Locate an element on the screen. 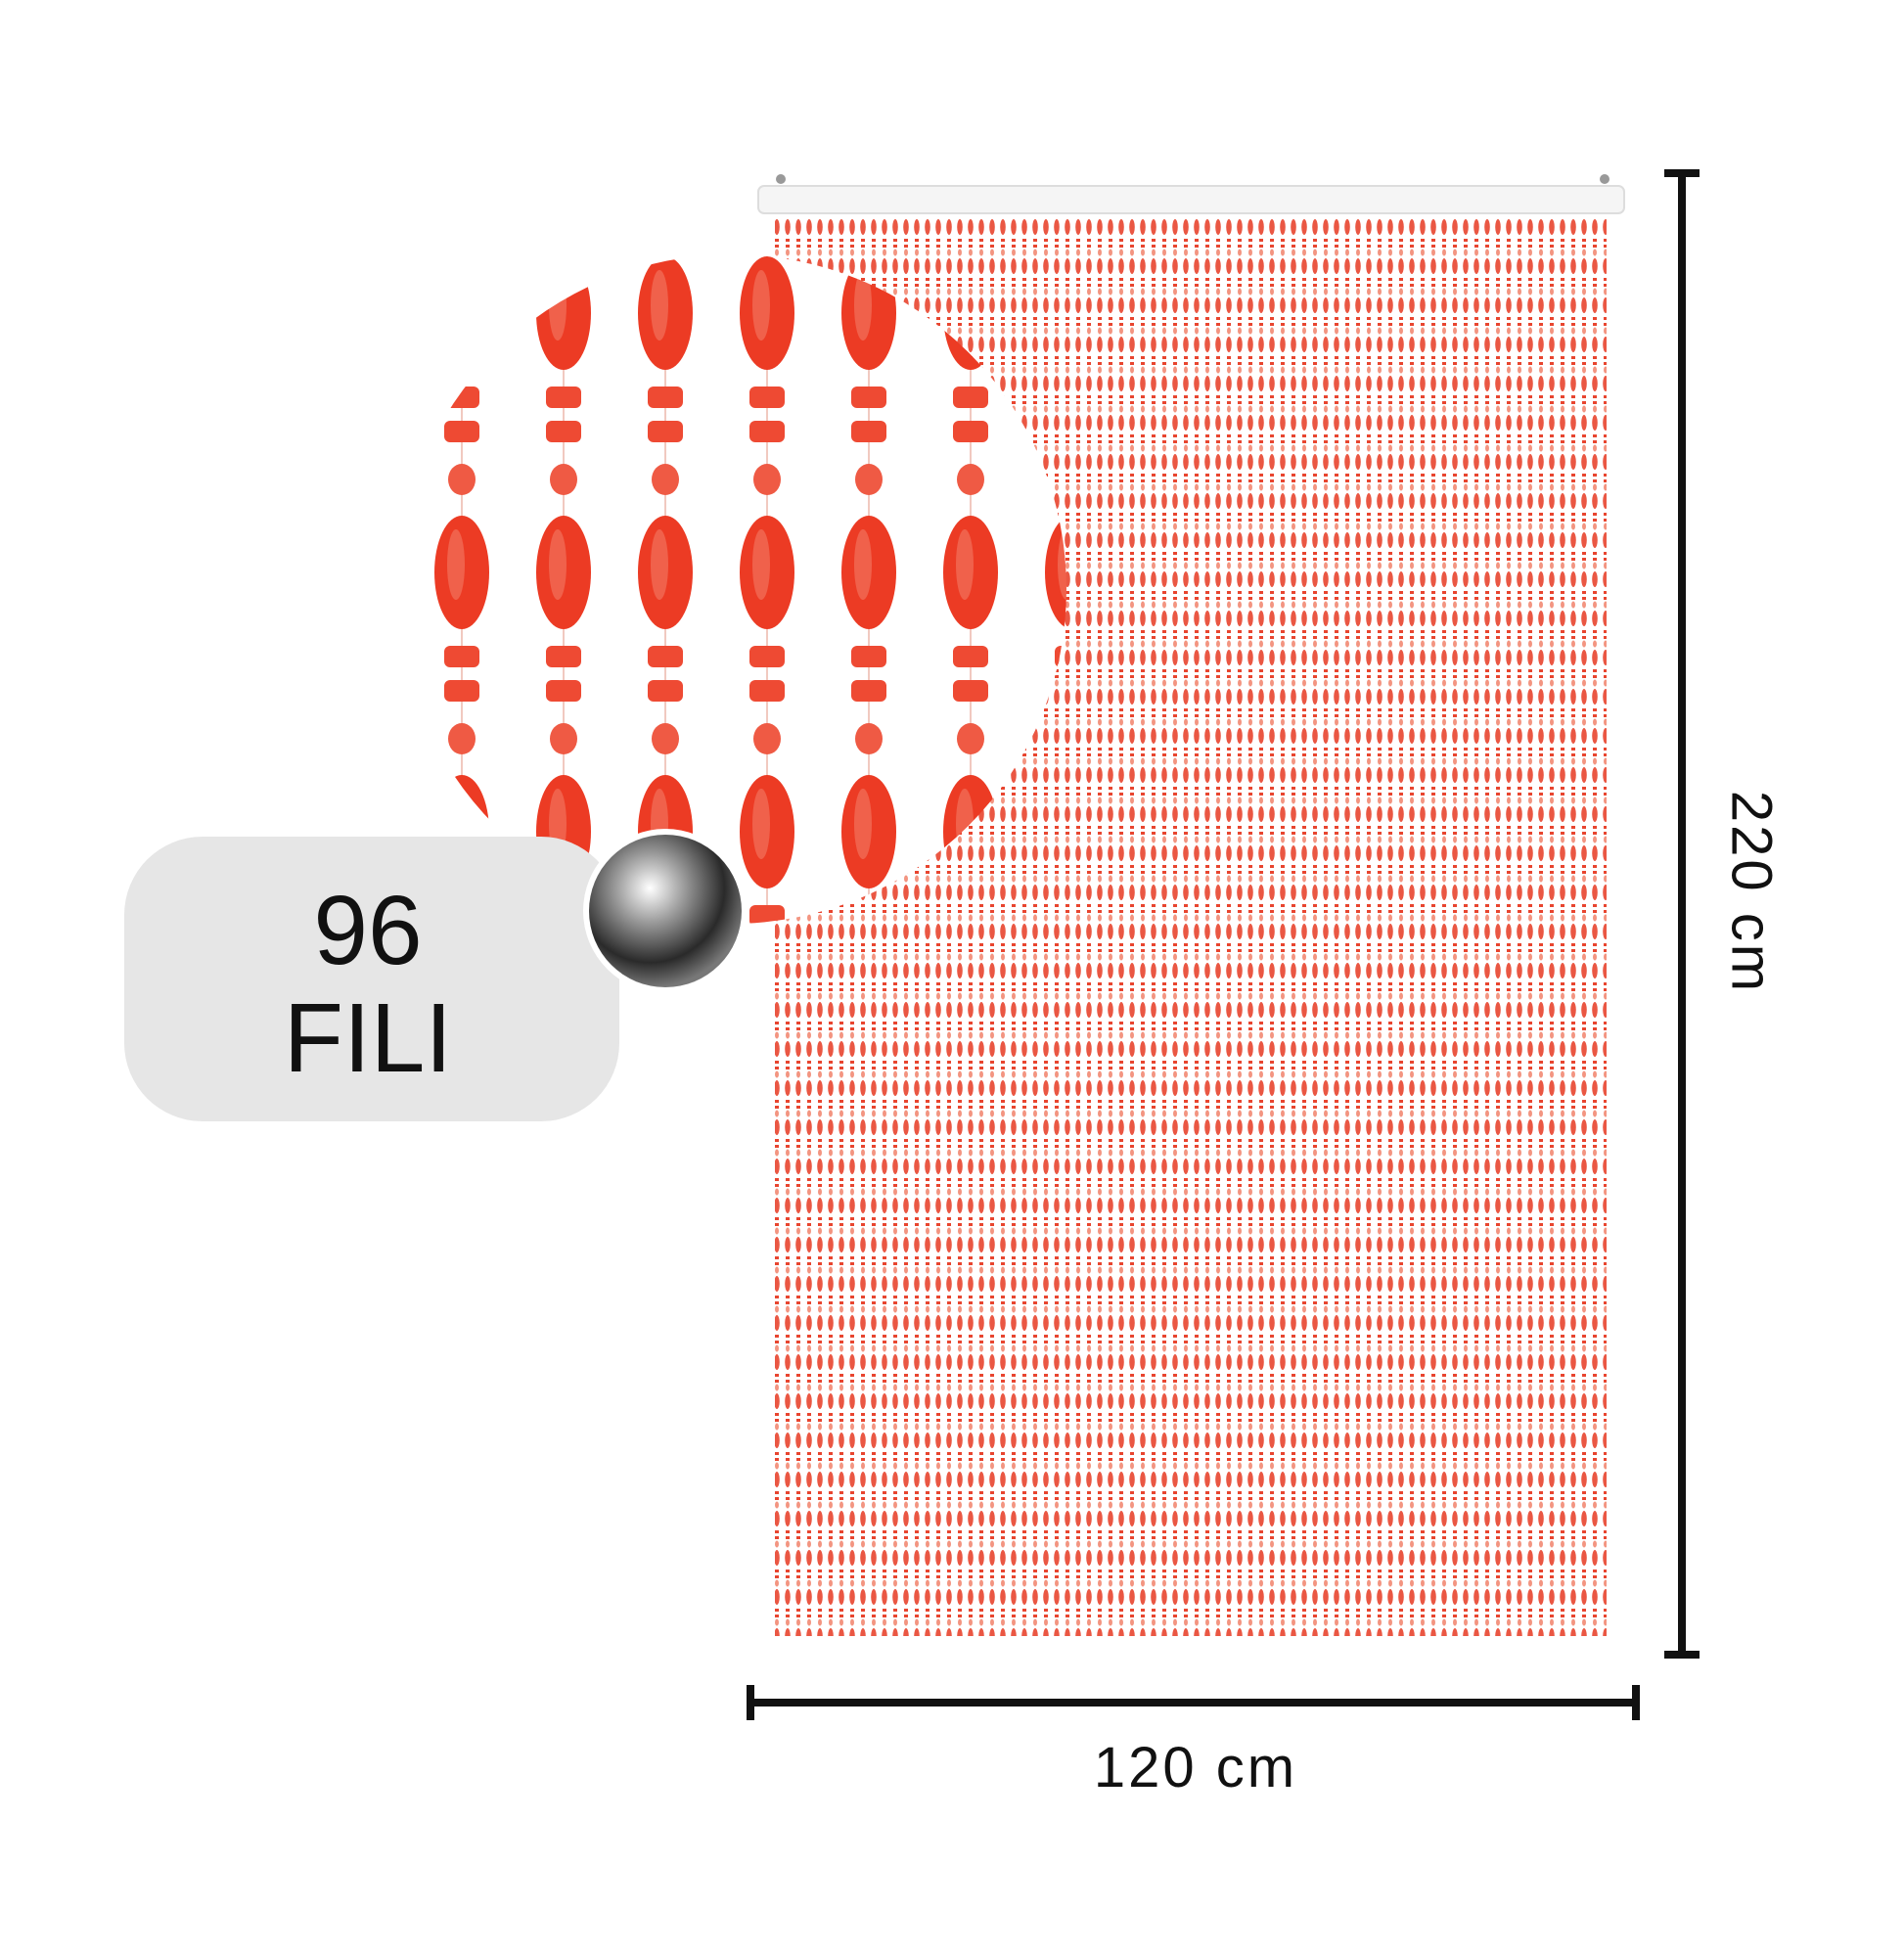 Image resolution: width=1904 pixels, height=1957 pixels. badge-count: 96 is located at coordinates (367, 931).